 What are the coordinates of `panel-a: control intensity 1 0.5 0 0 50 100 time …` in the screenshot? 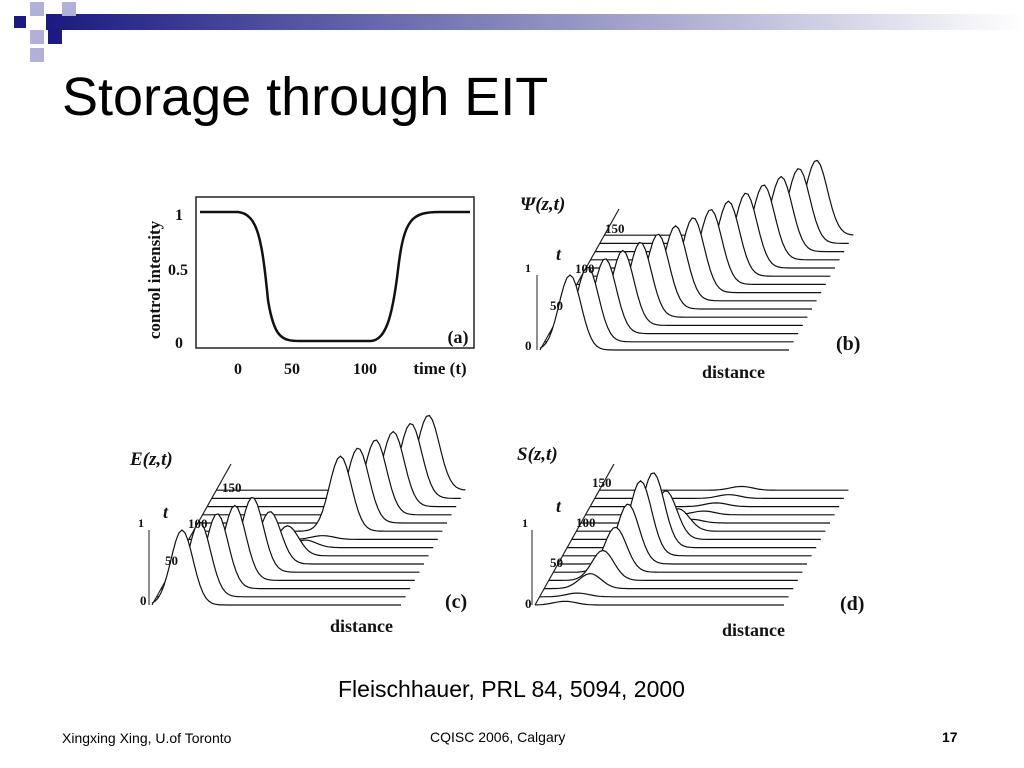 It's located at (310, 287).